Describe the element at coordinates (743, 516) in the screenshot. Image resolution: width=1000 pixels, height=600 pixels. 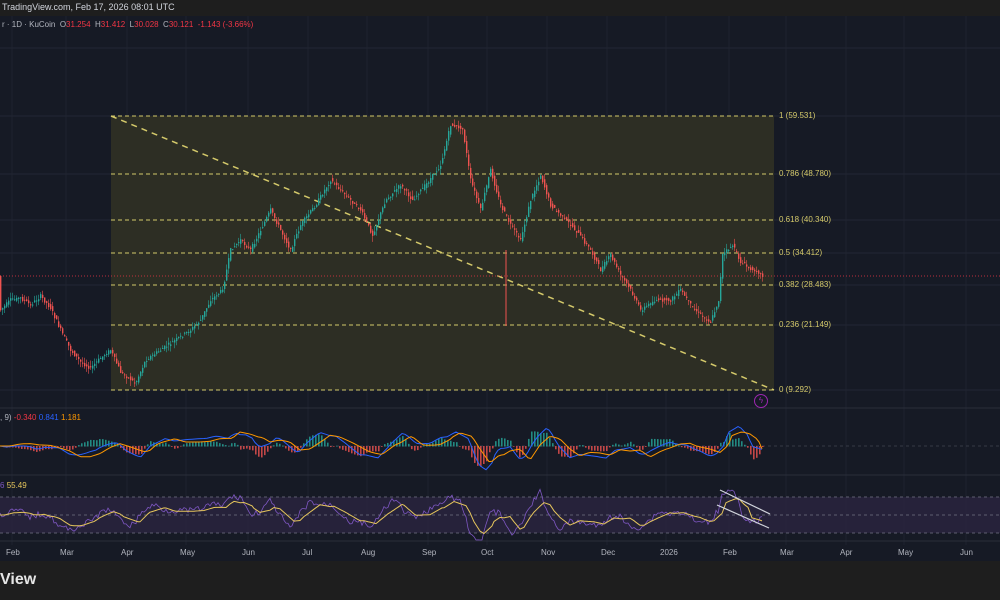
I see `rsi-channel-lower` at that location.